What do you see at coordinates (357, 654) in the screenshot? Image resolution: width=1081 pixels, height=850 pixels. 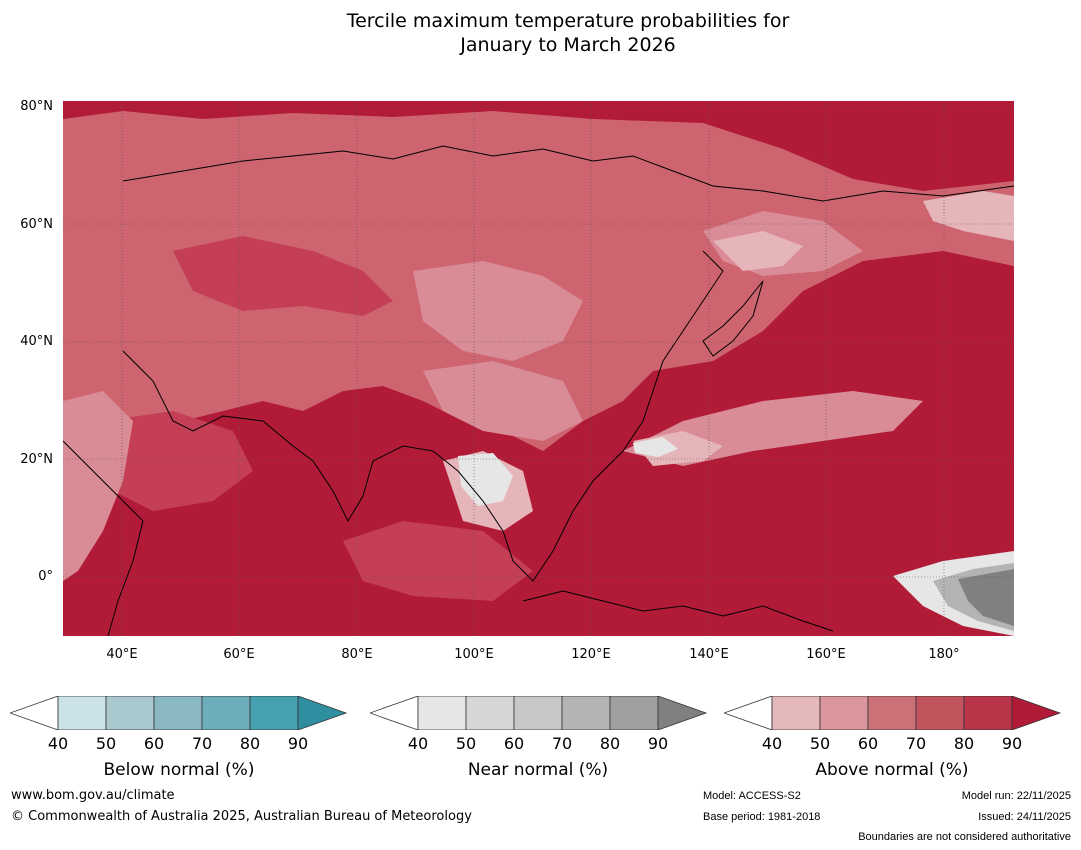 I see `lon-label-80e: 80°E` at bounding box center [357, 654].